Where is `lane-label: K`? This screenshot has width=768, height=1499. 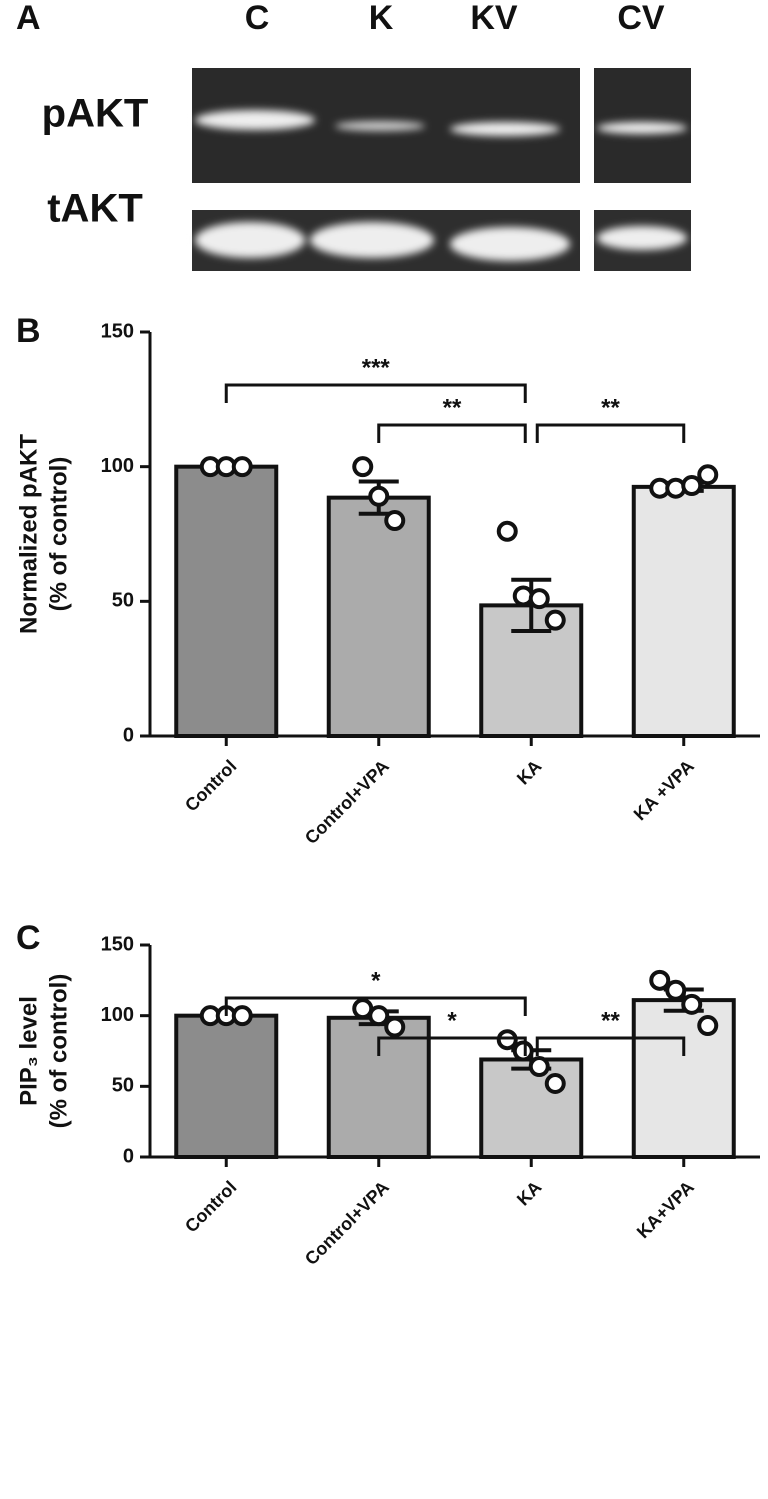
lane-label: K is located at coordinates (381, 18).